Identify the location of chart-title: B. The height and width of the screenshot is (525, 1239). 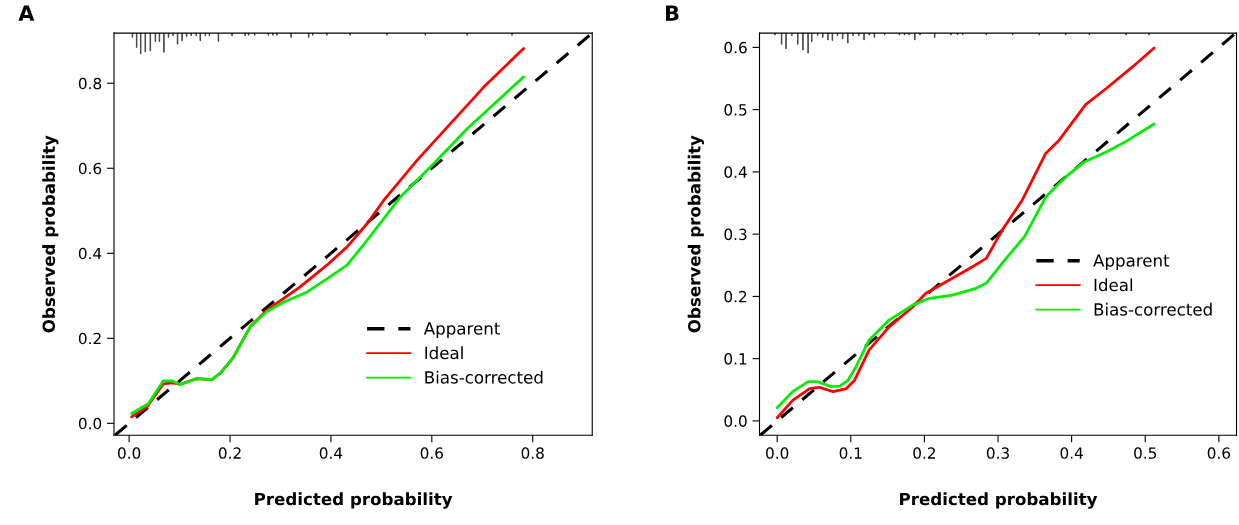
(672, 13).